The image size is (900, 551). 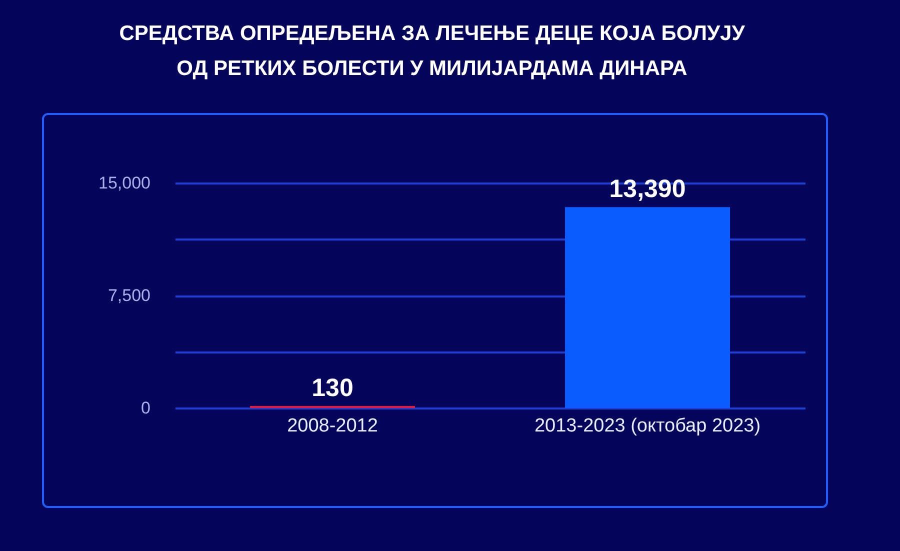 I want to click on y-tick-label: 15,000, so click(x=124, y=183).